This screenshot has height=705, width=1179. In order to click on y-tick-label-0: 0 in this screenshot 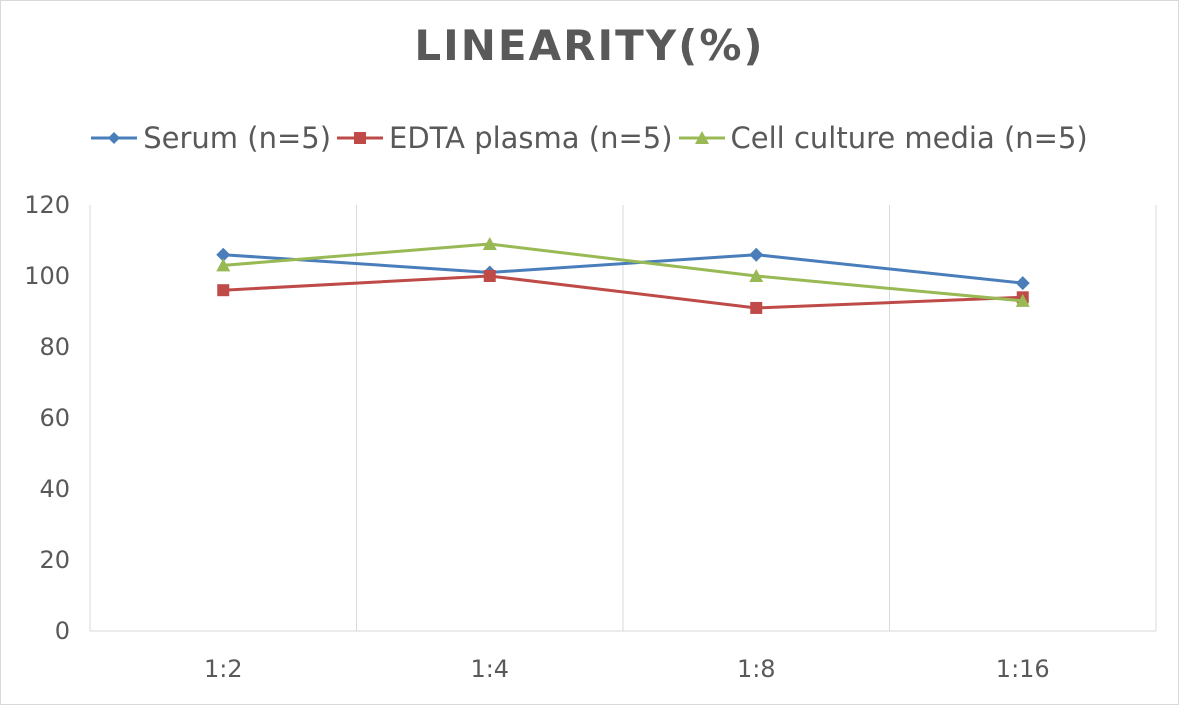, I will do `click(62, 631)`.